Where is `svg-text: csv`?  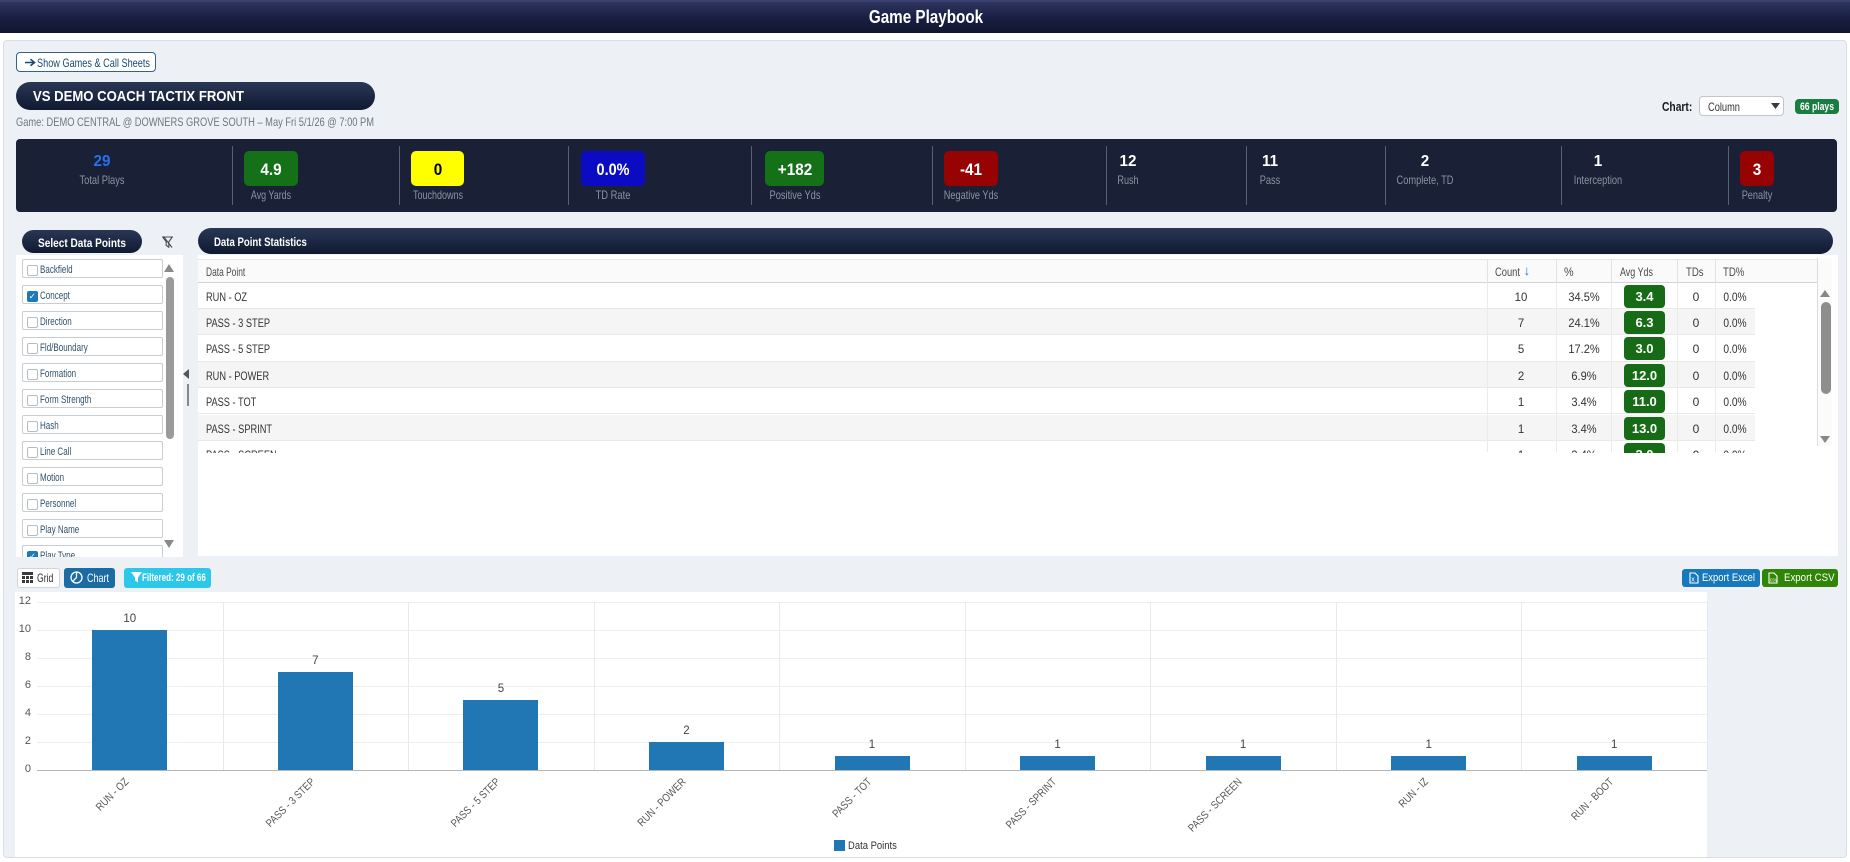
svg-text: csv is located at coordinates (1774, 581).